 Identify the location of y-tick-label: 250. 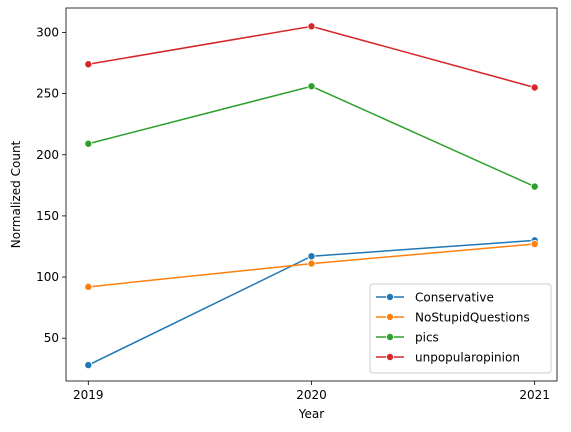
(47, 94).